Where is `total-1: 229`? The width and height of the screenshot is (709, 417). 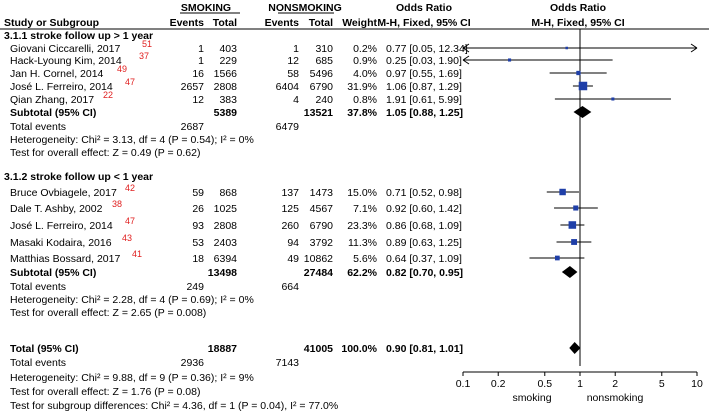 total-1: 229 is located at coordinates (228, 61).